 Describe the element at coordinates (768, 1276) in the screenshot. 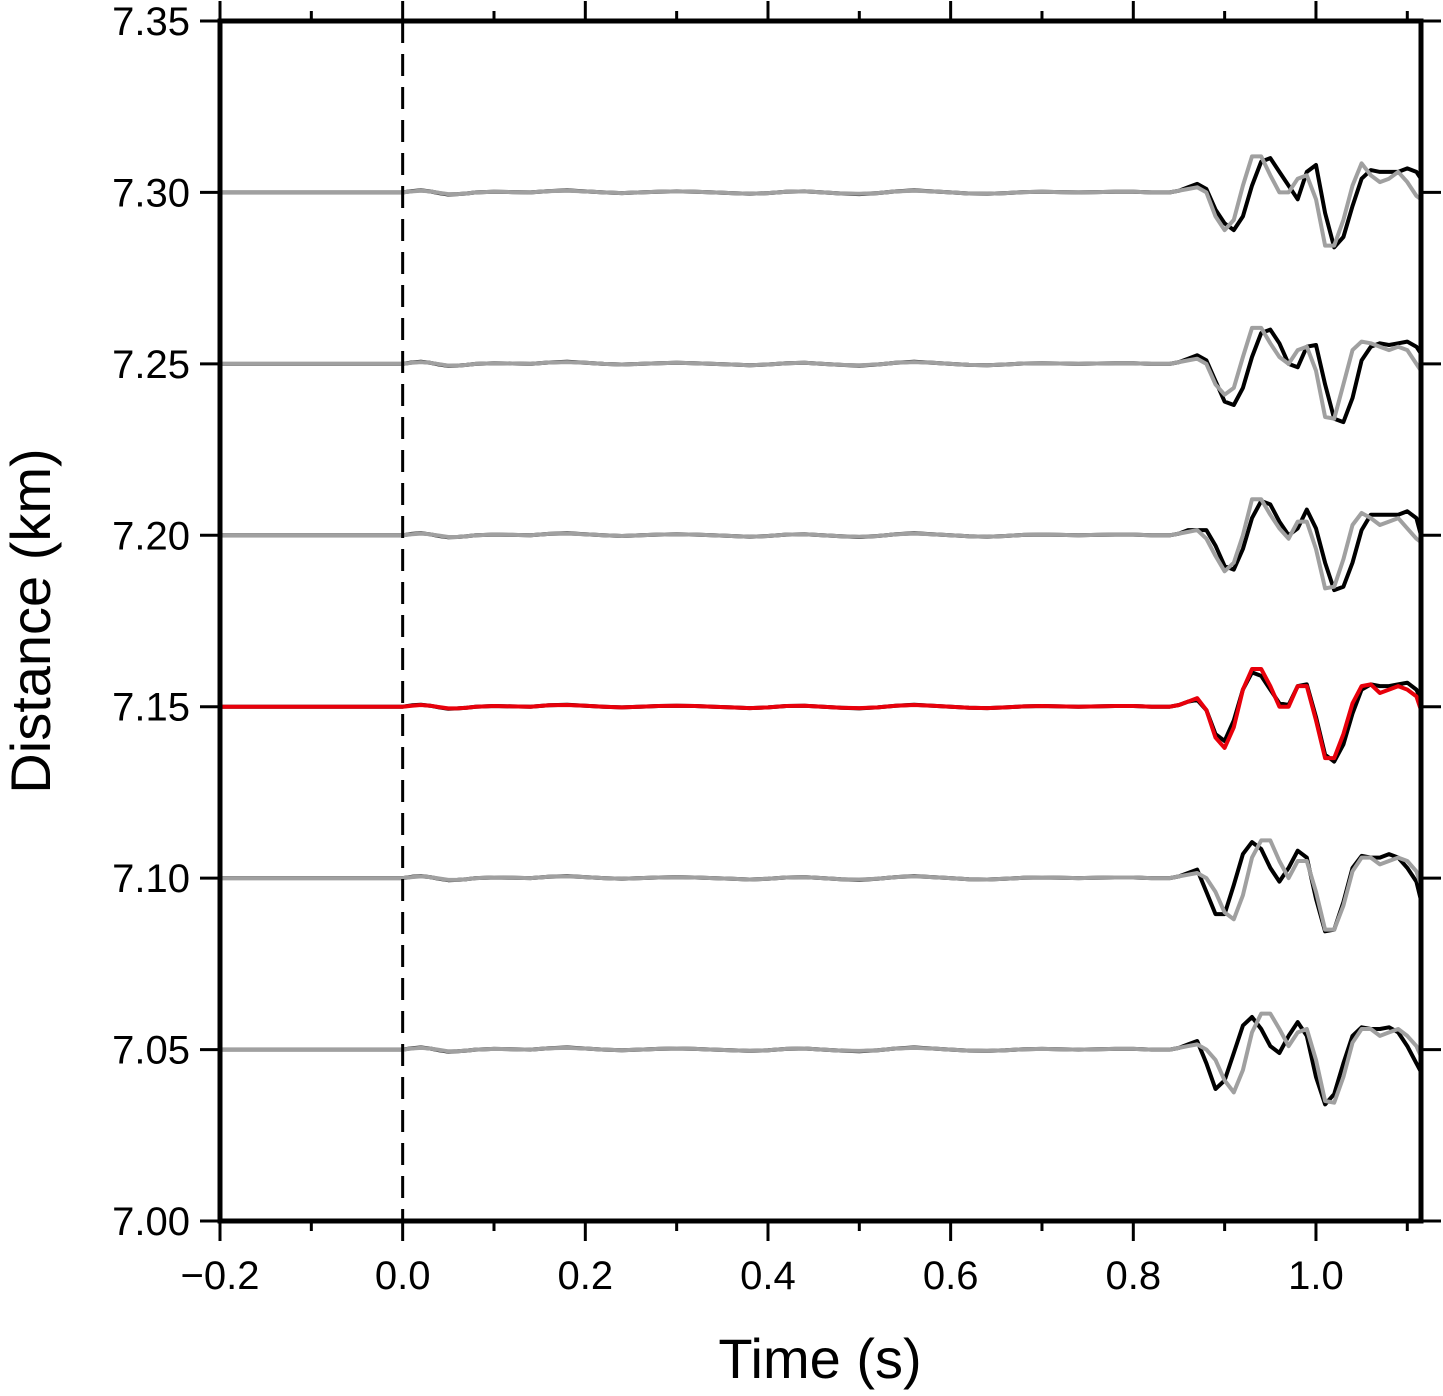

I see `x-tick-label: 0.4` at that location.